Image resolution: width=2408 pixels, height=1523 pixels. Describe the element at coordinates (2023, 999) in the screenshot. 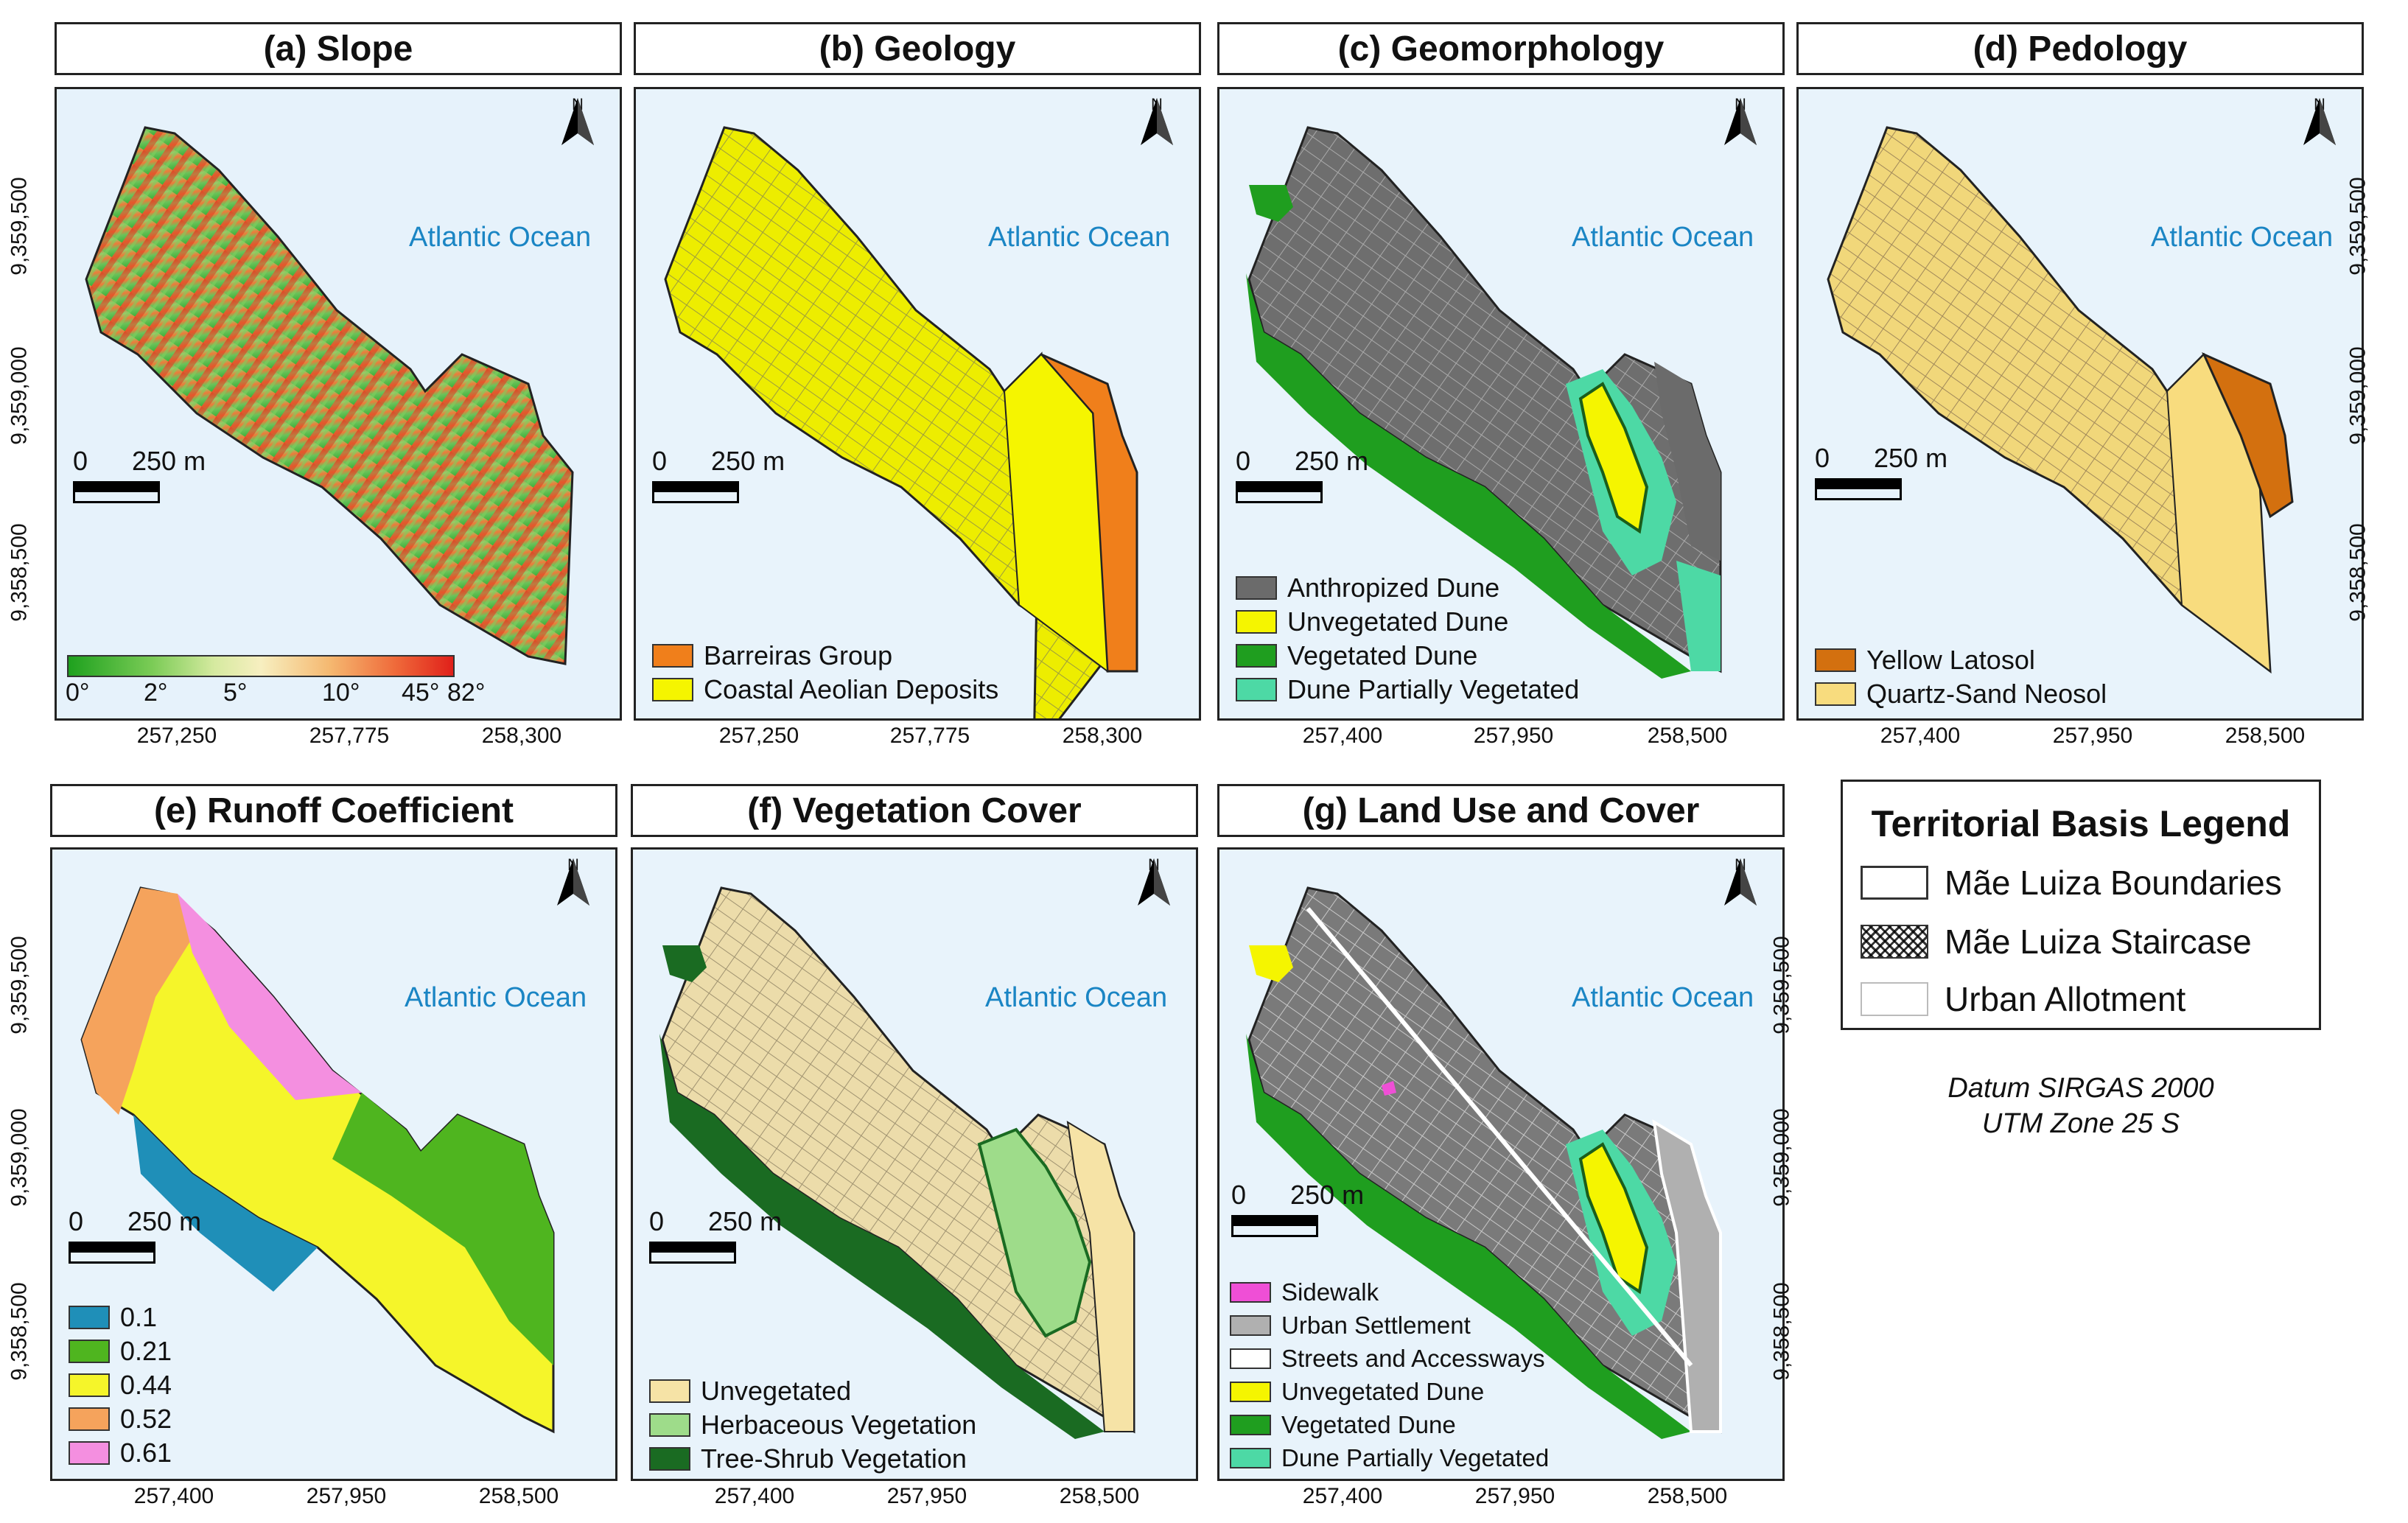

I see `legend-item: Urban Allotment` at that location.